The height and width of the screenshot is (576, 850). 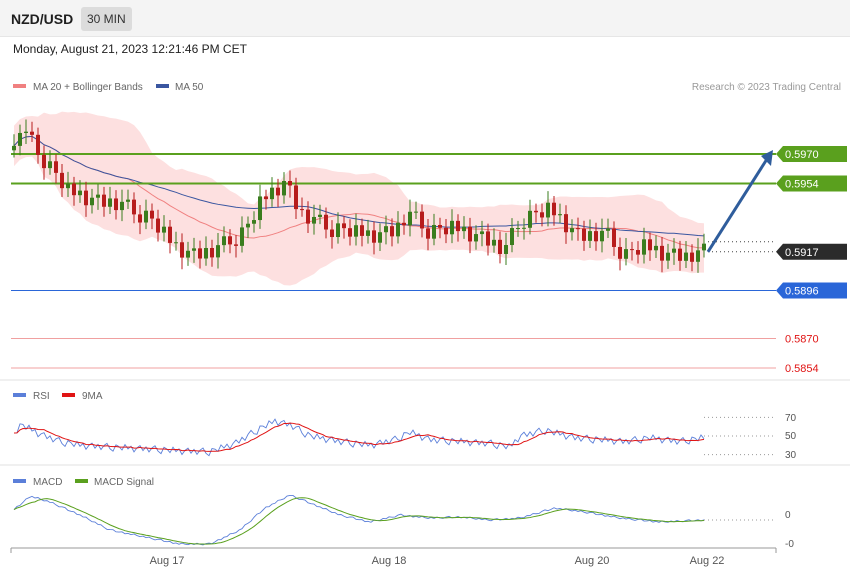 I want to click on level-label-0.5854: 0.5854, so click(x=802, y=369).